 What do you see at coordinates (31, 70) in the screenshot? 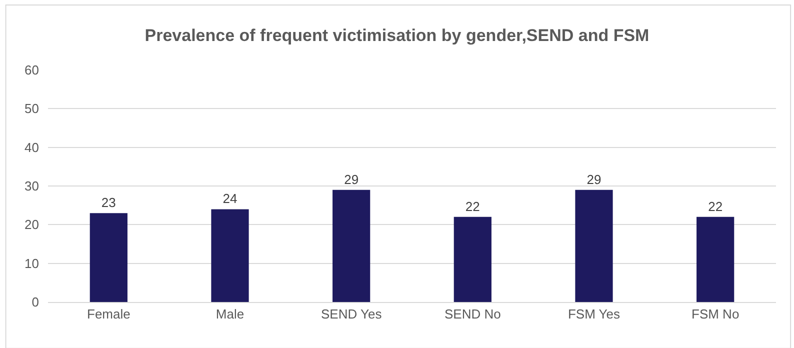
I see `y-tick-label: 60` at bounding box center [31, 70].